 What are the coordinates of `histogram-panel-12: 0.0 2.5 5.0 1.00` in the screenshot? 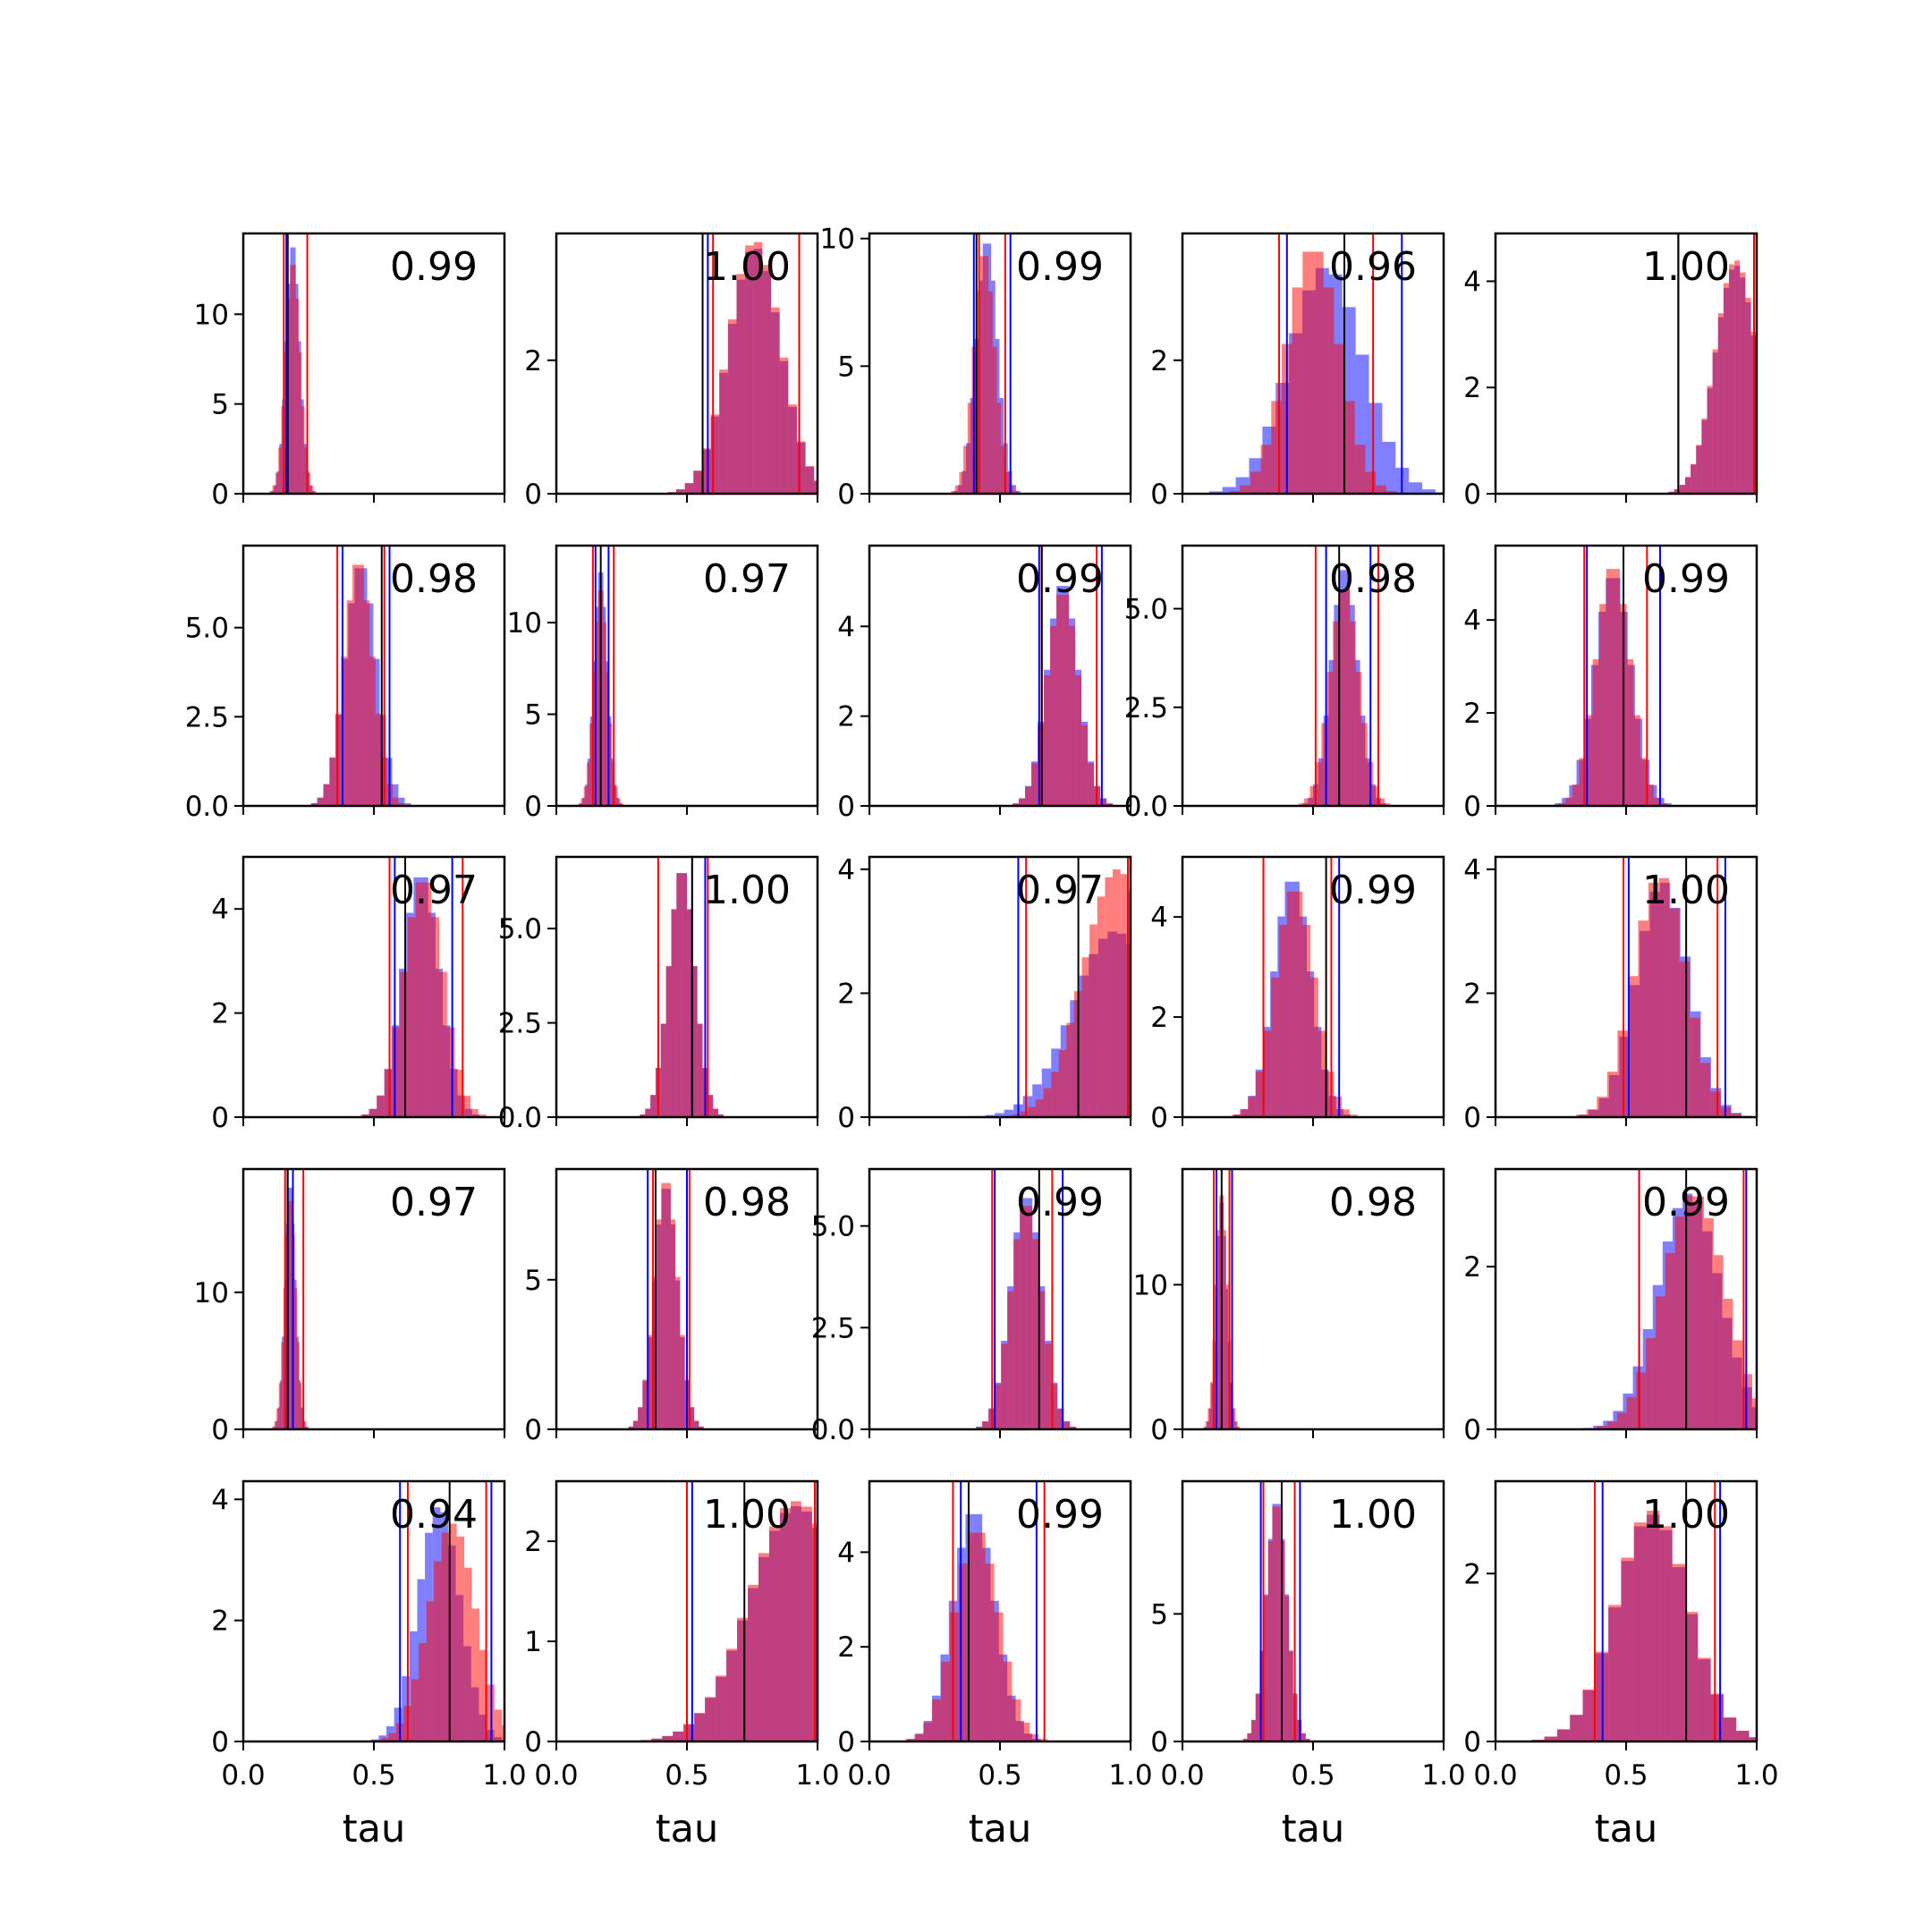 It's located at (658, 994).